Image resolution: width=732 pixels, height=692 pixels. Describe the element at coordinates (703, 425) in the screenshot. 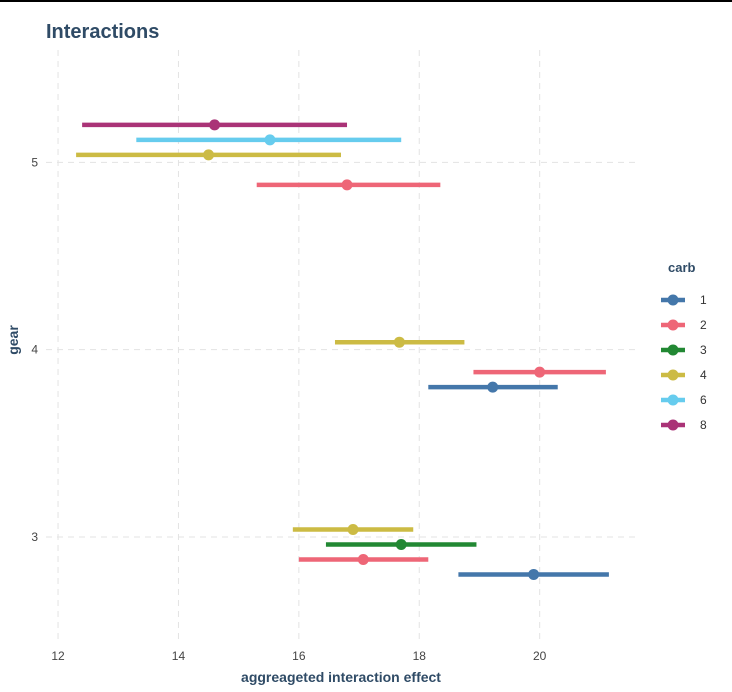

I see `legend-label-8: 8` at that location.